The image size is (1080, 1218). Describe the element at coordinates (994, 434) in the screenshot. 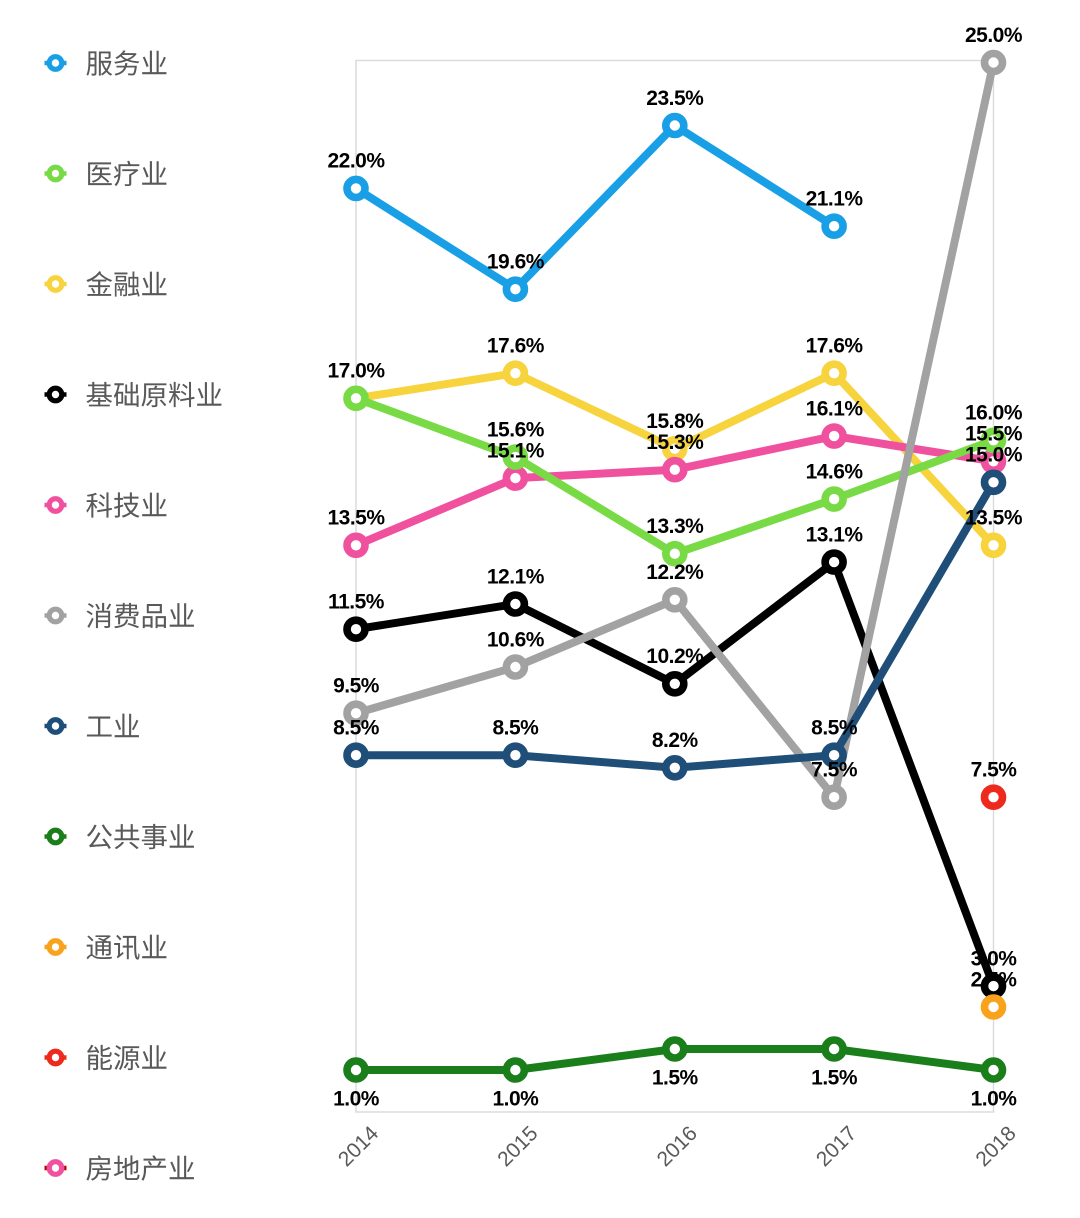

I see `svg-text: 15.5%` at that location.